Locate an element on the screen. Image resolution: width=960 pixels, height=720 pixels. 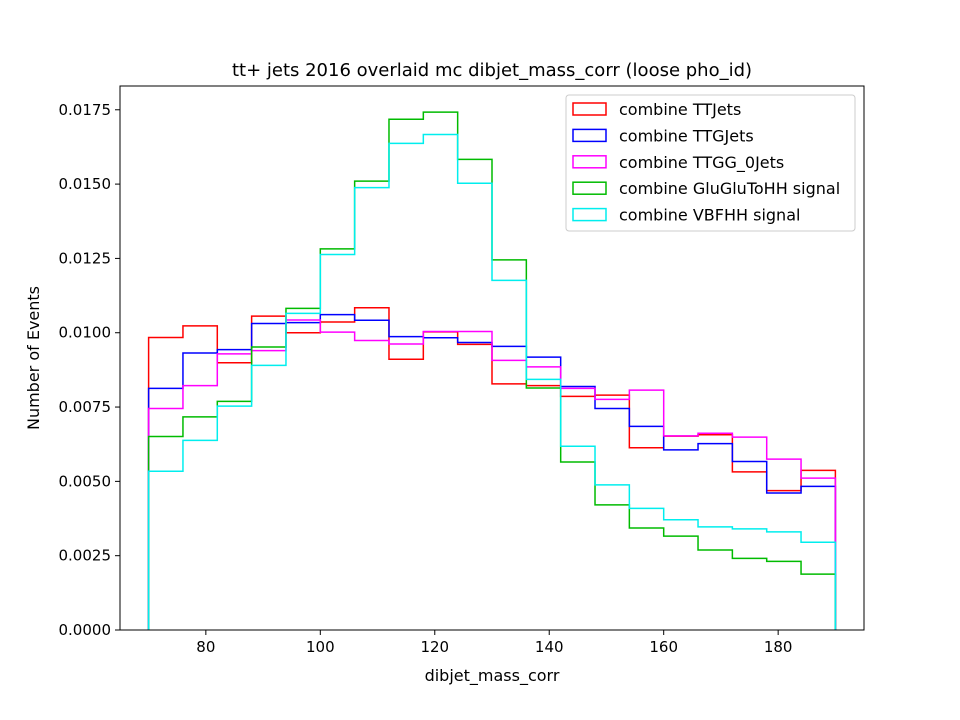
x-tick-label: 180 is located at coordinates (778, 647).